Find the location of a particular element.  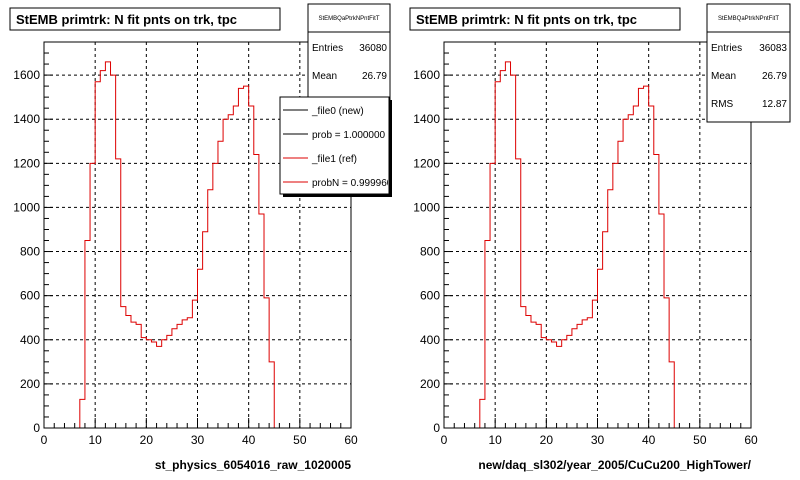

stats-label: RMS is located at coordinates (722, 104).